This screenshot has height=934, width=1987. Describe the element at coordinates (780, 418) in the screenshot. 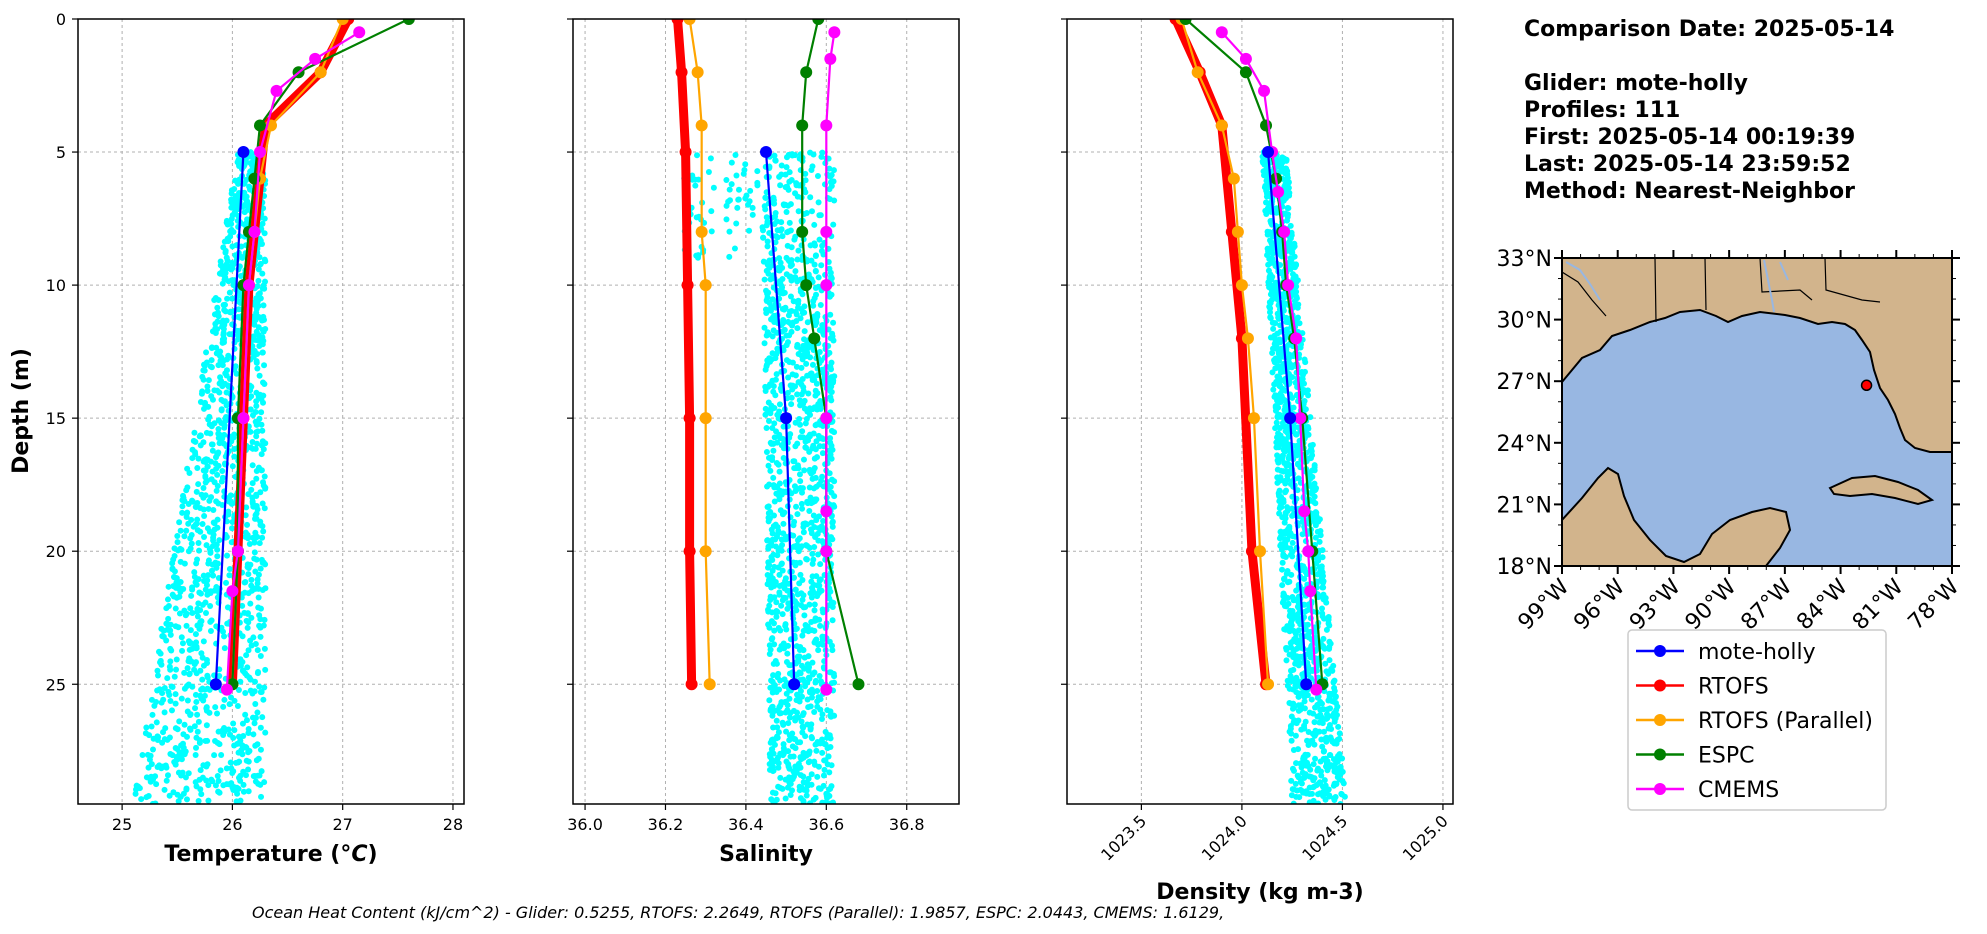

I see `series-mote-holly-sal` at that location.